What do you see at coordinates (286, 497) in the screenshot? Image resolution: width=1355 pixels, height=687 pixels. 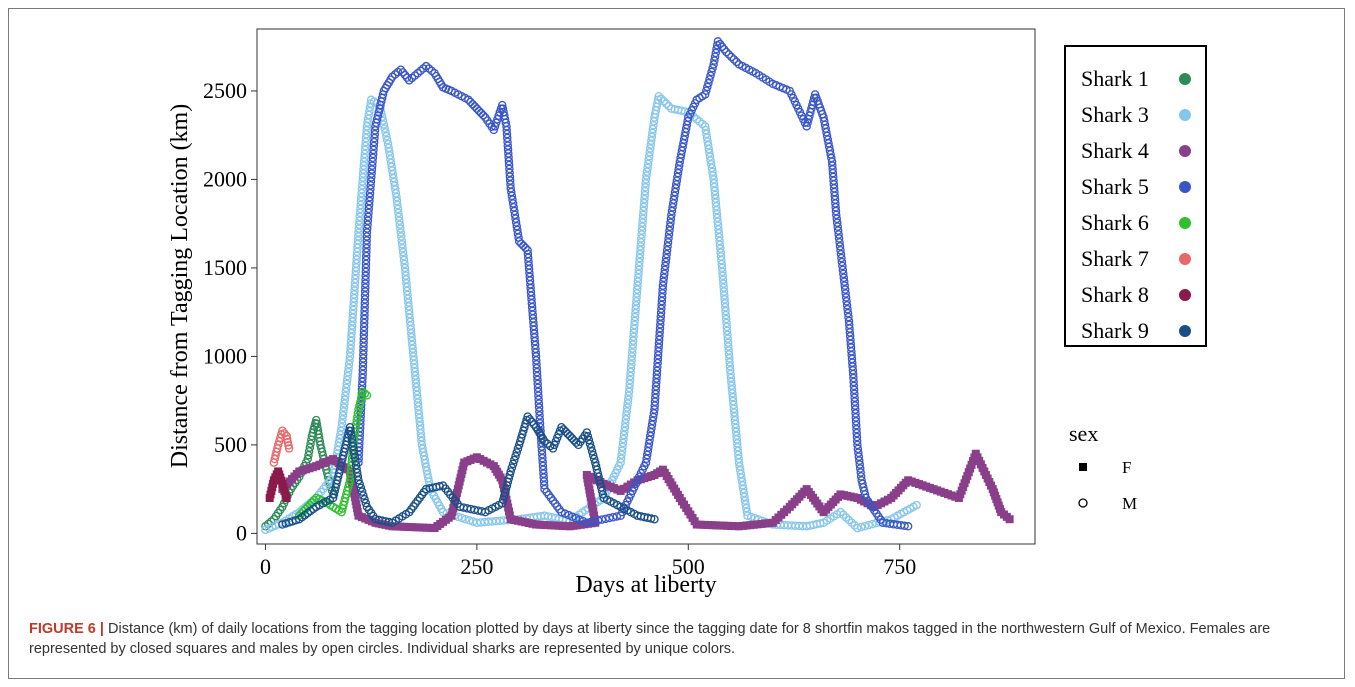 I see `data-point-square` at bounding box center [286, 497].